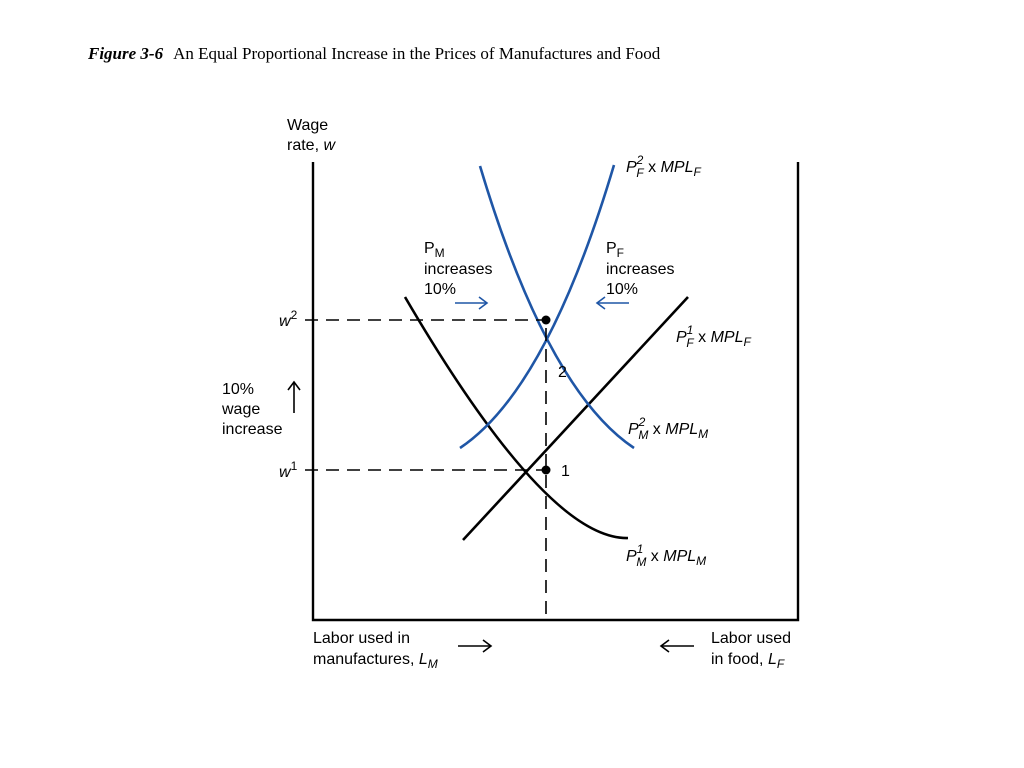  I want to click on x-axis-right-label-line2: in food, LF, so click(748, 661).